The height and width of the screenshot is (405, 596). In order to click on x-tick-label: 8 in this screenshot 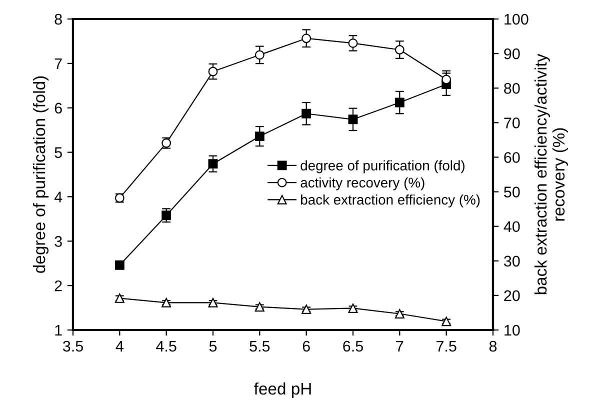, I will do `click(493, 346)`.